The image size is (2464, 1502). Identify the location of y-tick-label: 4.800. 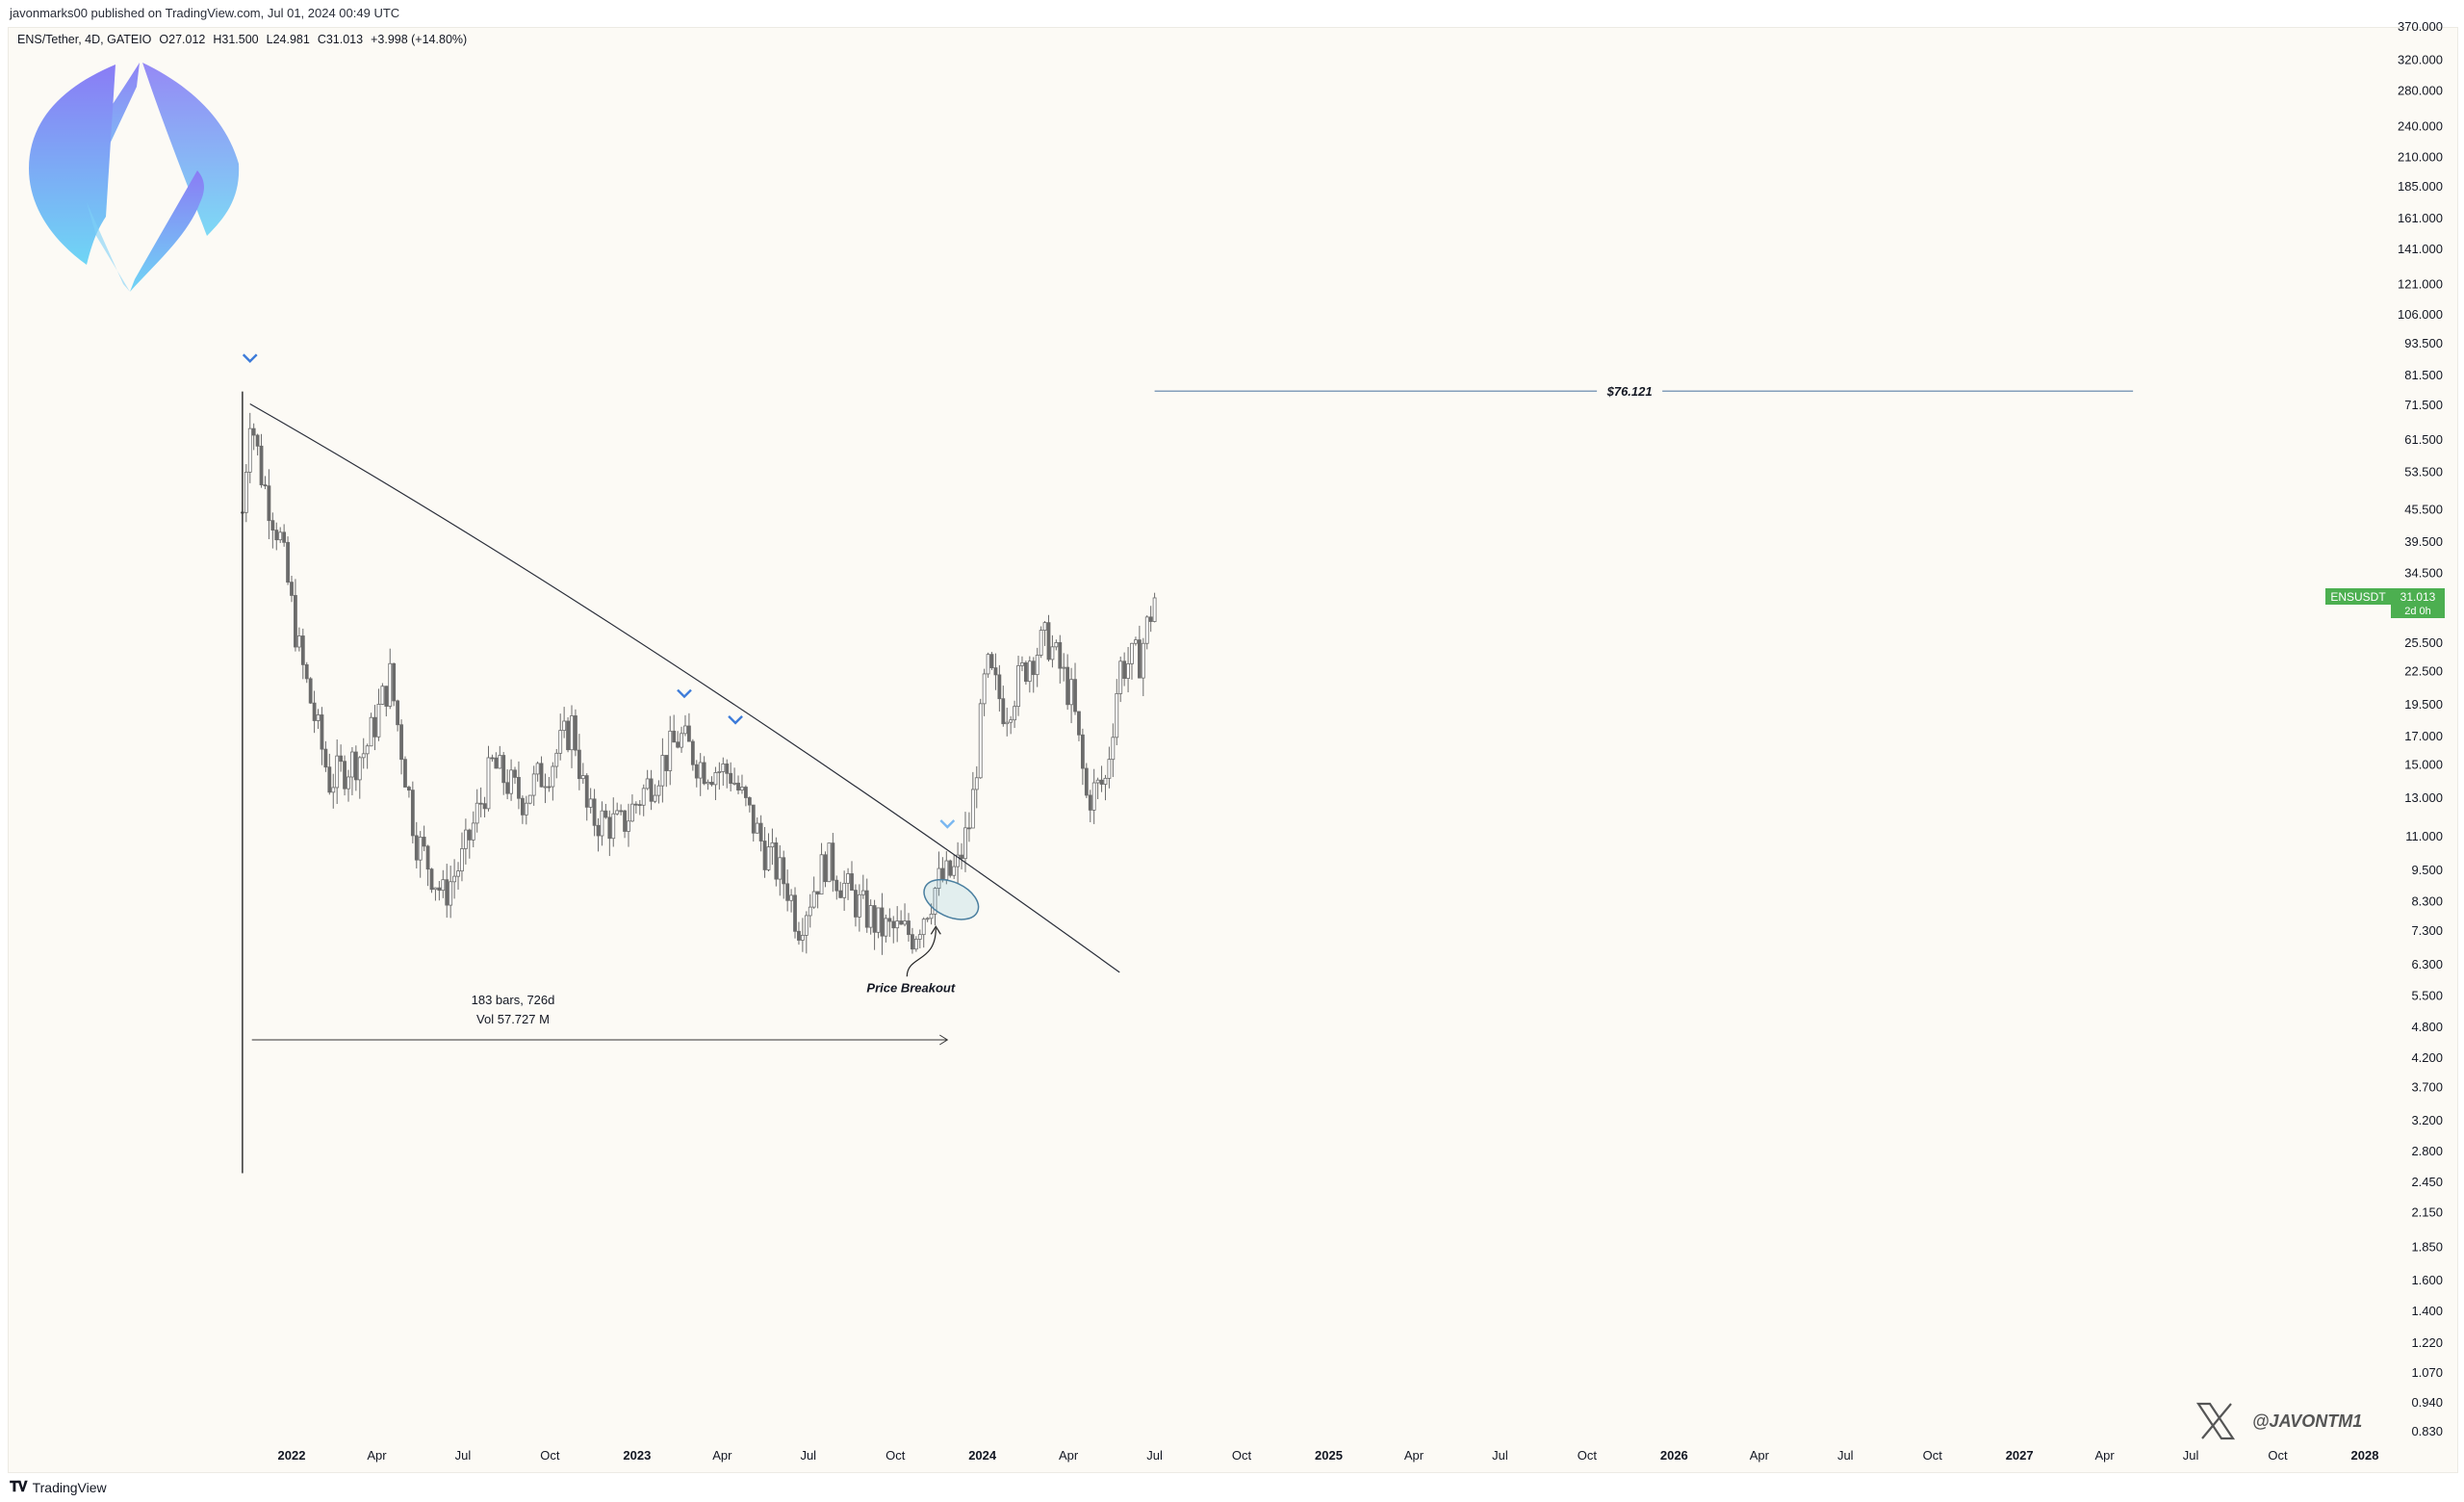
(2427, 1027).